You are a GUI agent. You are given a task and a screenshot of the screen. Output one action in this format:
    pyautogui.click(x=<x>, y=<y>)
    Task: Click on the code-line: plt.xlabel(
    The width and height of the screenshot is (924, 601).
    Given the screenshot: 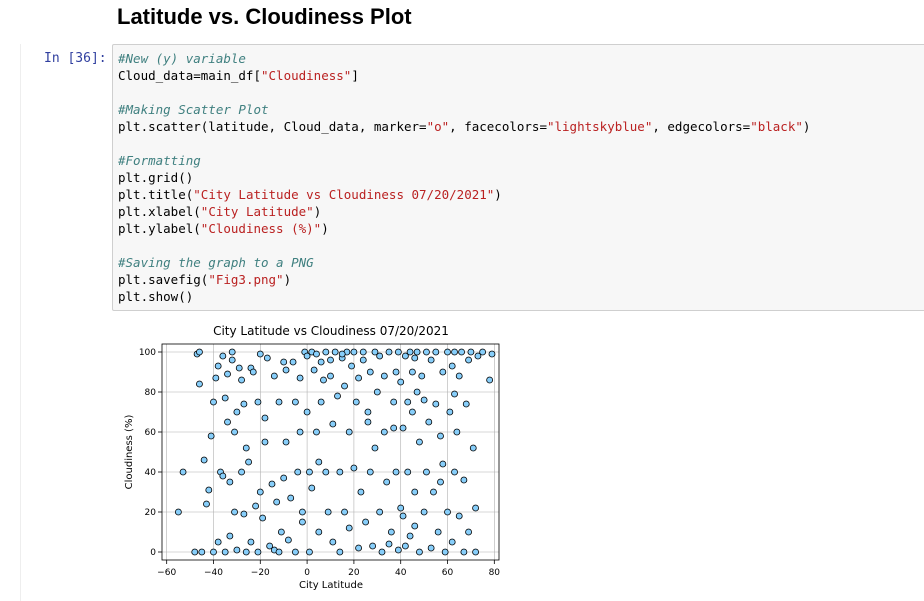 What is the action you would take?
    pyautogui.click(x=159, y=211)
    